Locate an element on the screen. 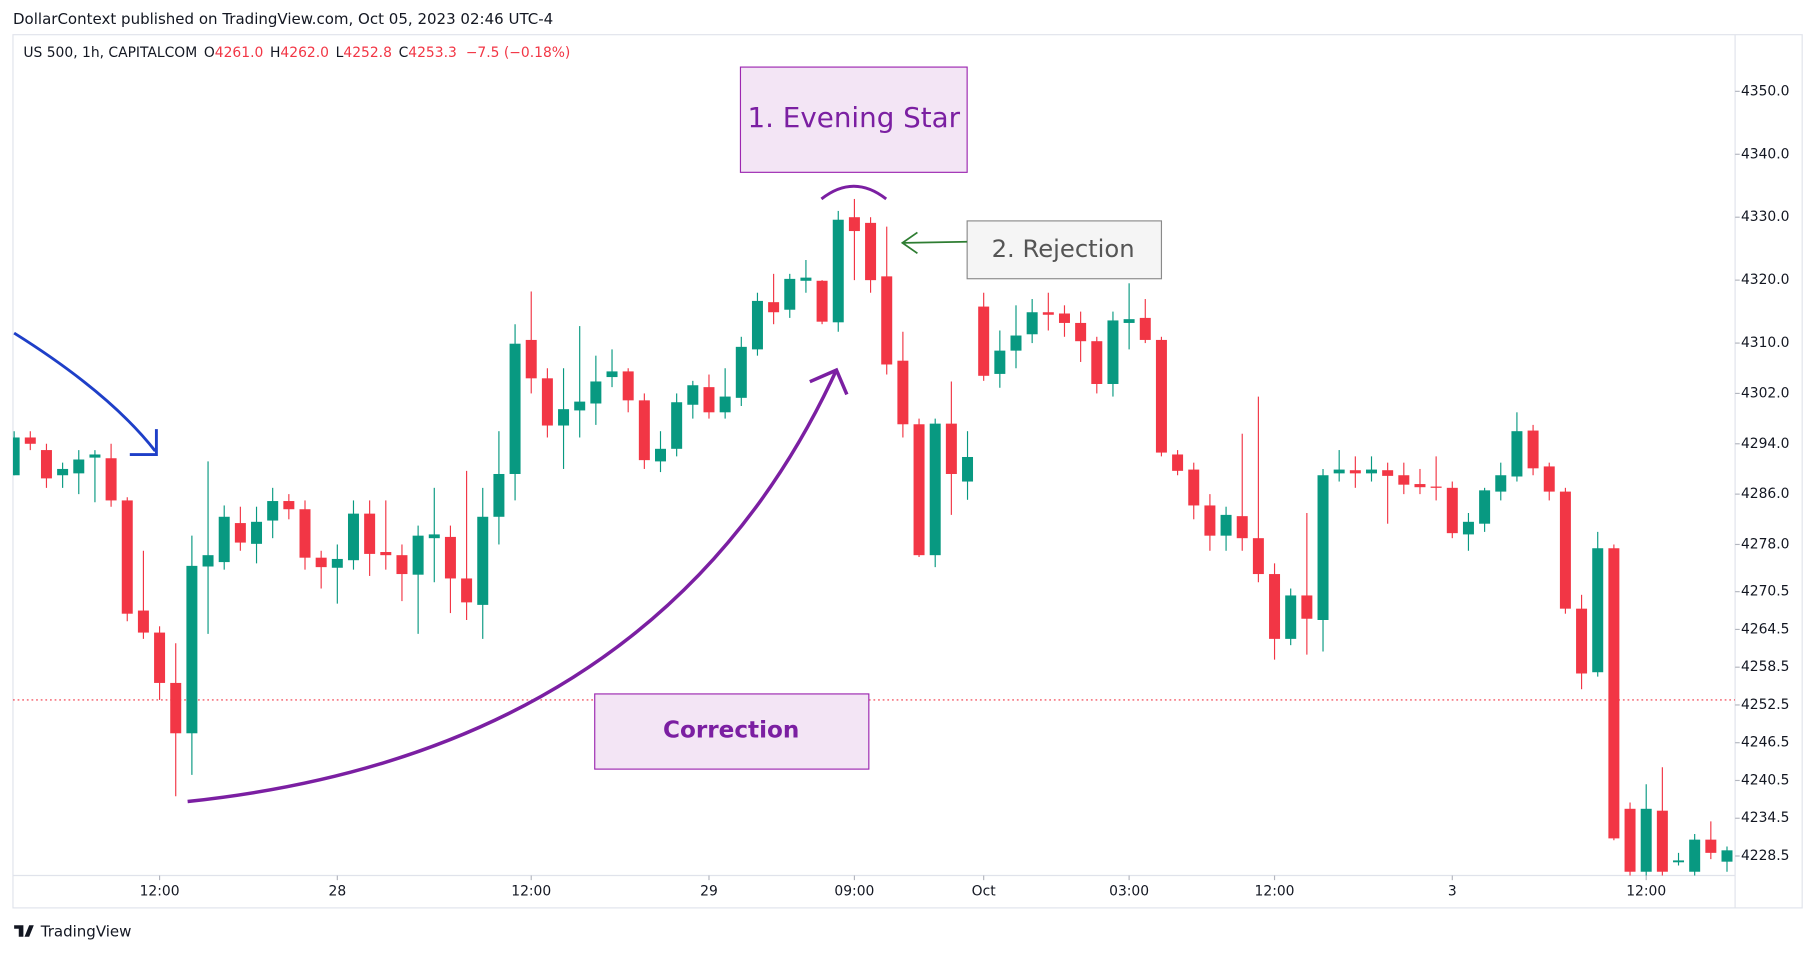 Image resolution: width=1814 pixels, height=953 pixels. y-tick-label: 4264.5 is located at coordinates (1765, 629).